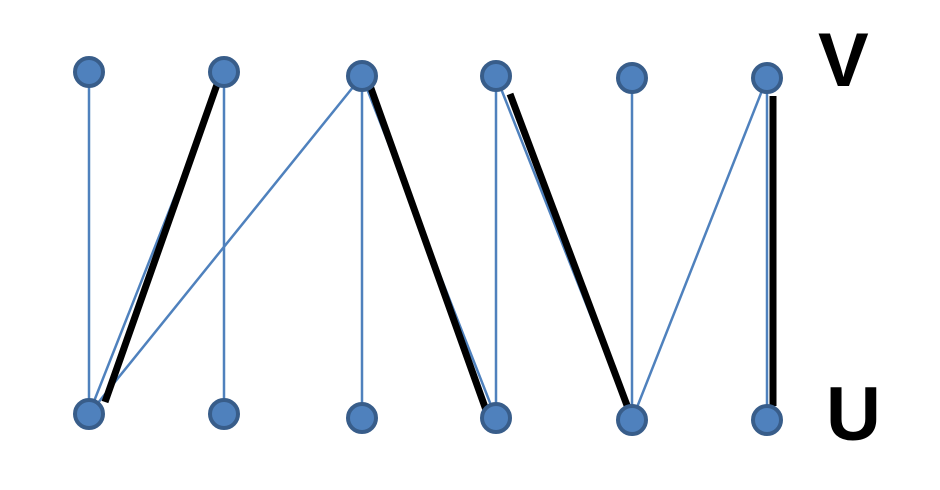 The image size is (940, 490). What do you see at coordinates (853, 414) in the screenshot?
I see `bottom-set-label: U` at bounding box center [853, 414].